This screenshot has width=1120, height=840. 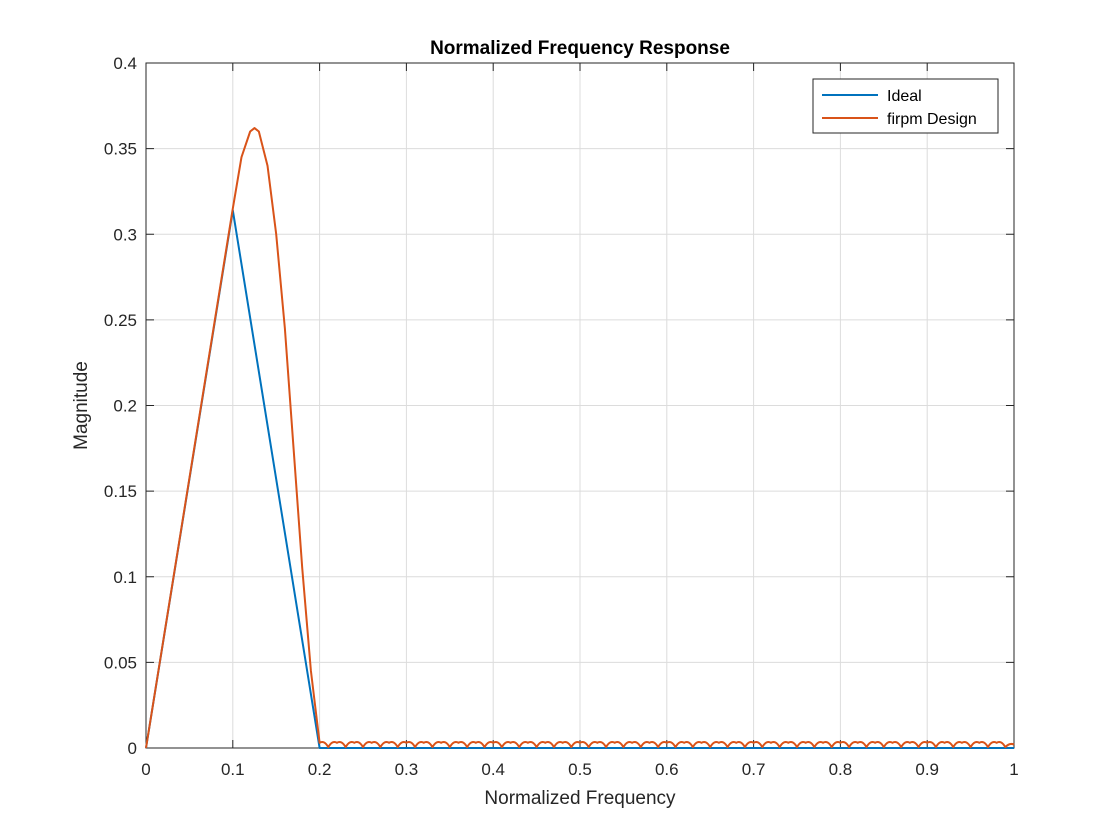 I want to click on y-tick-label: 0.4, so click(x=125, y=63).